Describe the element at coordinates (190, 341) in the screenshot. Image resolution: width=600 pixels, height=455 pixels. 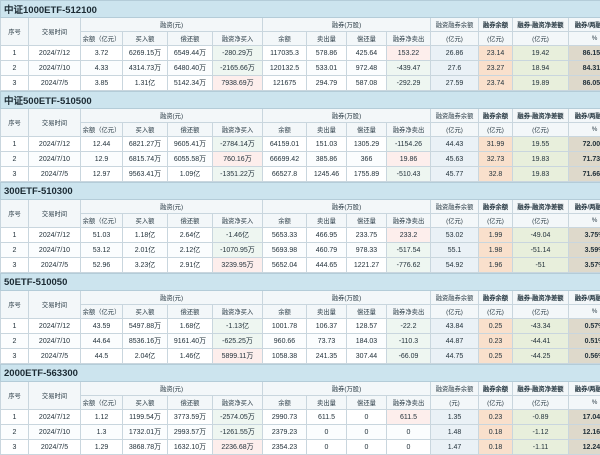
I see `financing-repay: 9161.40万` at that location.